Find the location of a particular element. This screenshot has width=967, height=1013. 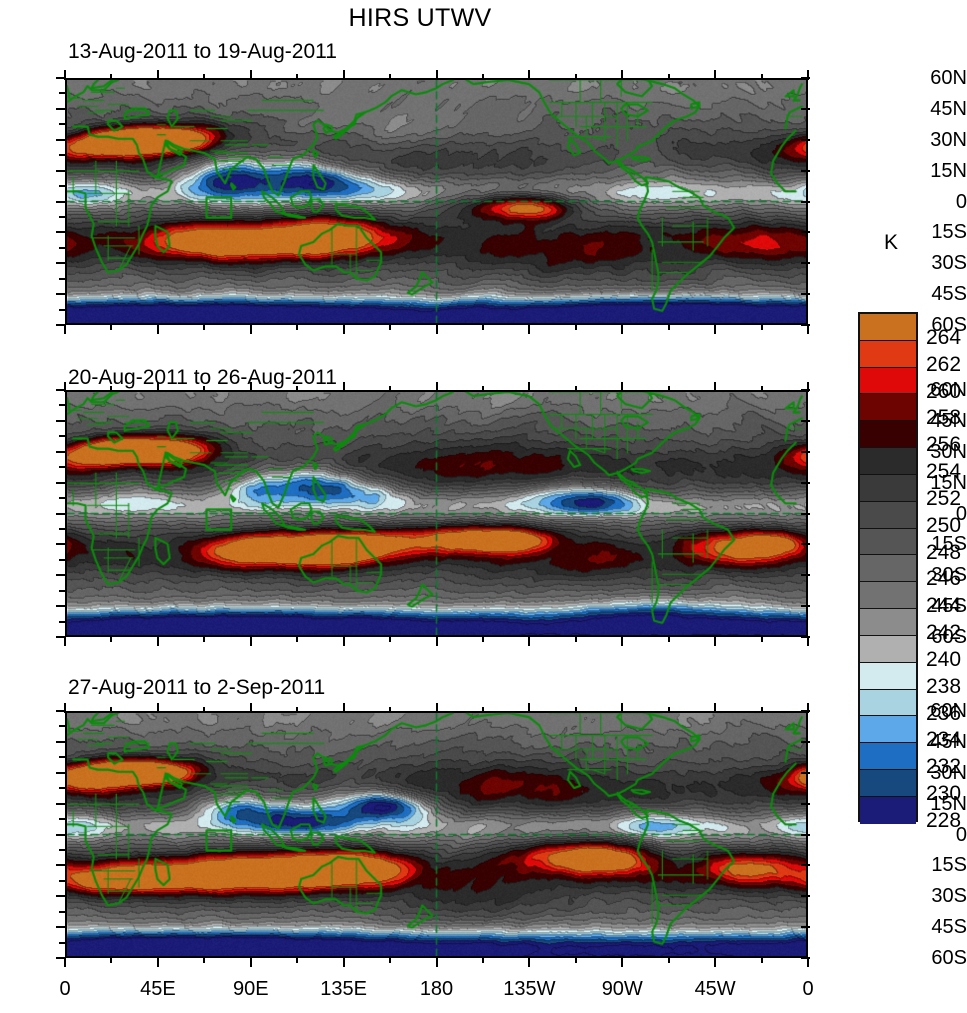

colorbar-tick-label: 264 is located at coordinates (944, 337).